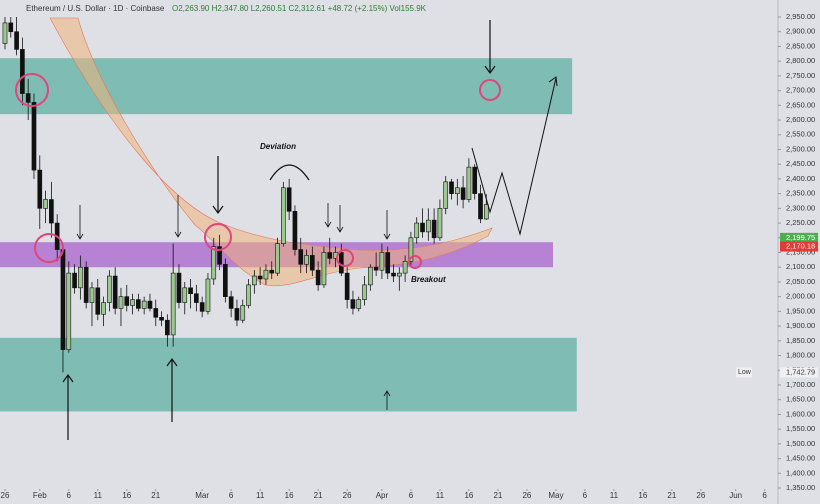 This screenshot has width=820, height=504. Describe the element at coordinates (800, 399) in the screenshot. I see `y-tick-label: 1,650.00` at that location.